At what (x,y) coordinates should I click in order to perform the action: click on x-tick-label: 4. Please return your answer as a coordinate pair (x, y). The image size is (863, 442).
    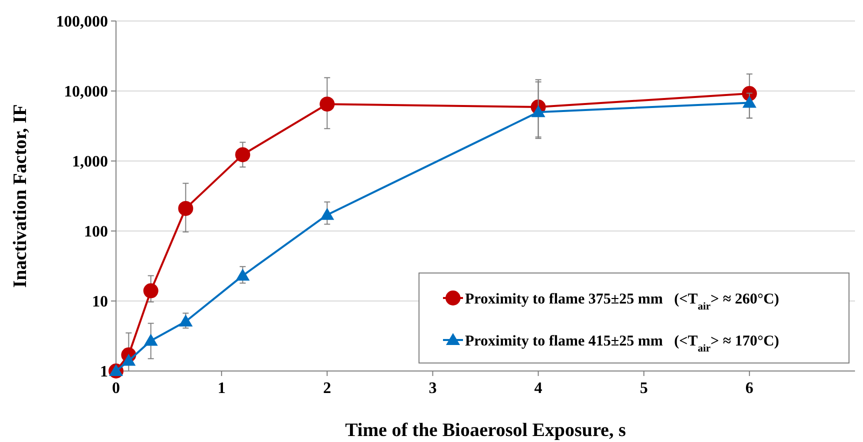
    Looking at the image, I should click on (538, 388).